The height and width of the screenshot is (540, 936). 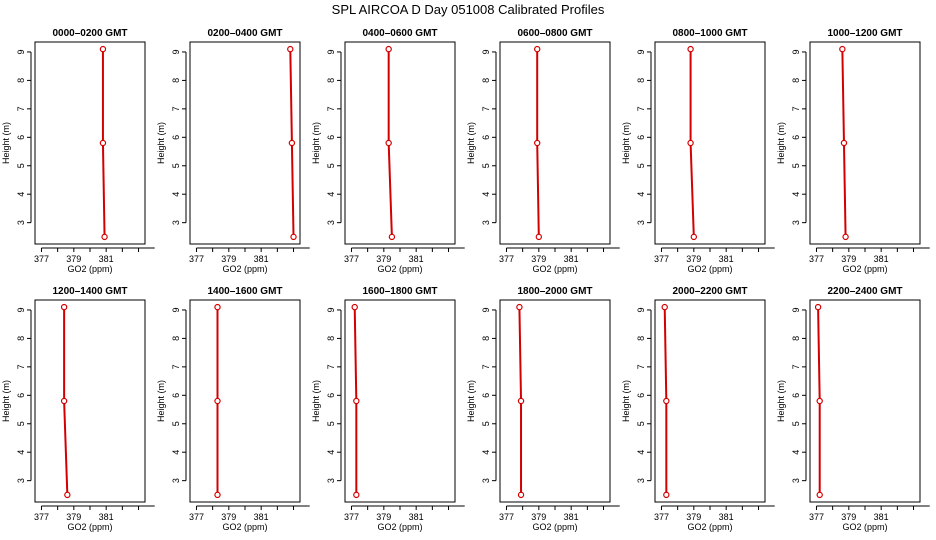 I want to click on panel-title: 1000–1200 GMT, so click(x=864, y=33).